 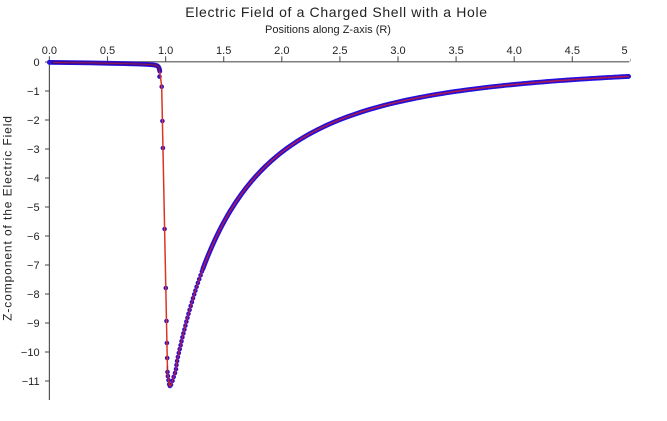 What do you see at coordinates (33, 266) in the screenshot?
I see `svg-text: −7` at bounding box center [33, 266].